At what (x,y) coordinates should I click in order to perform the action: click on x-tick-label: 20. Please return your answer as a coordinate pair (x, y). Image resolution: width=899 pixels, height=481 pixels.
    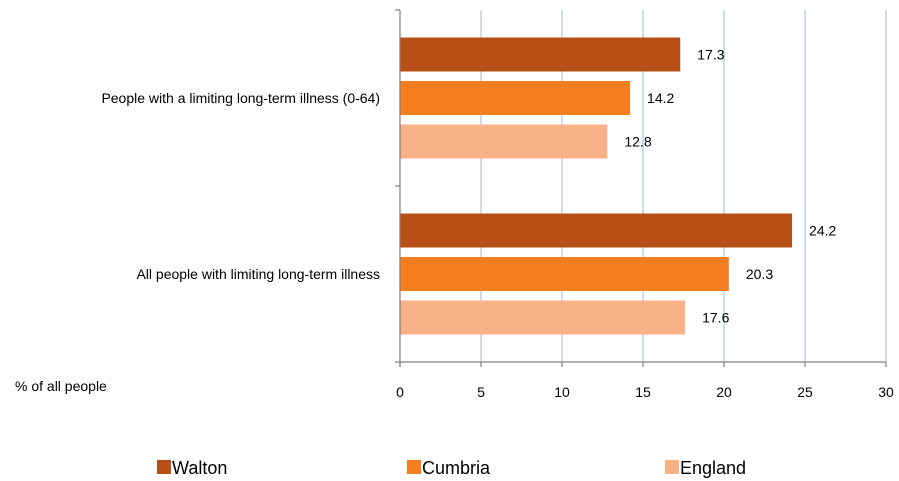
    Looking at the image, I should click on (724, 392).